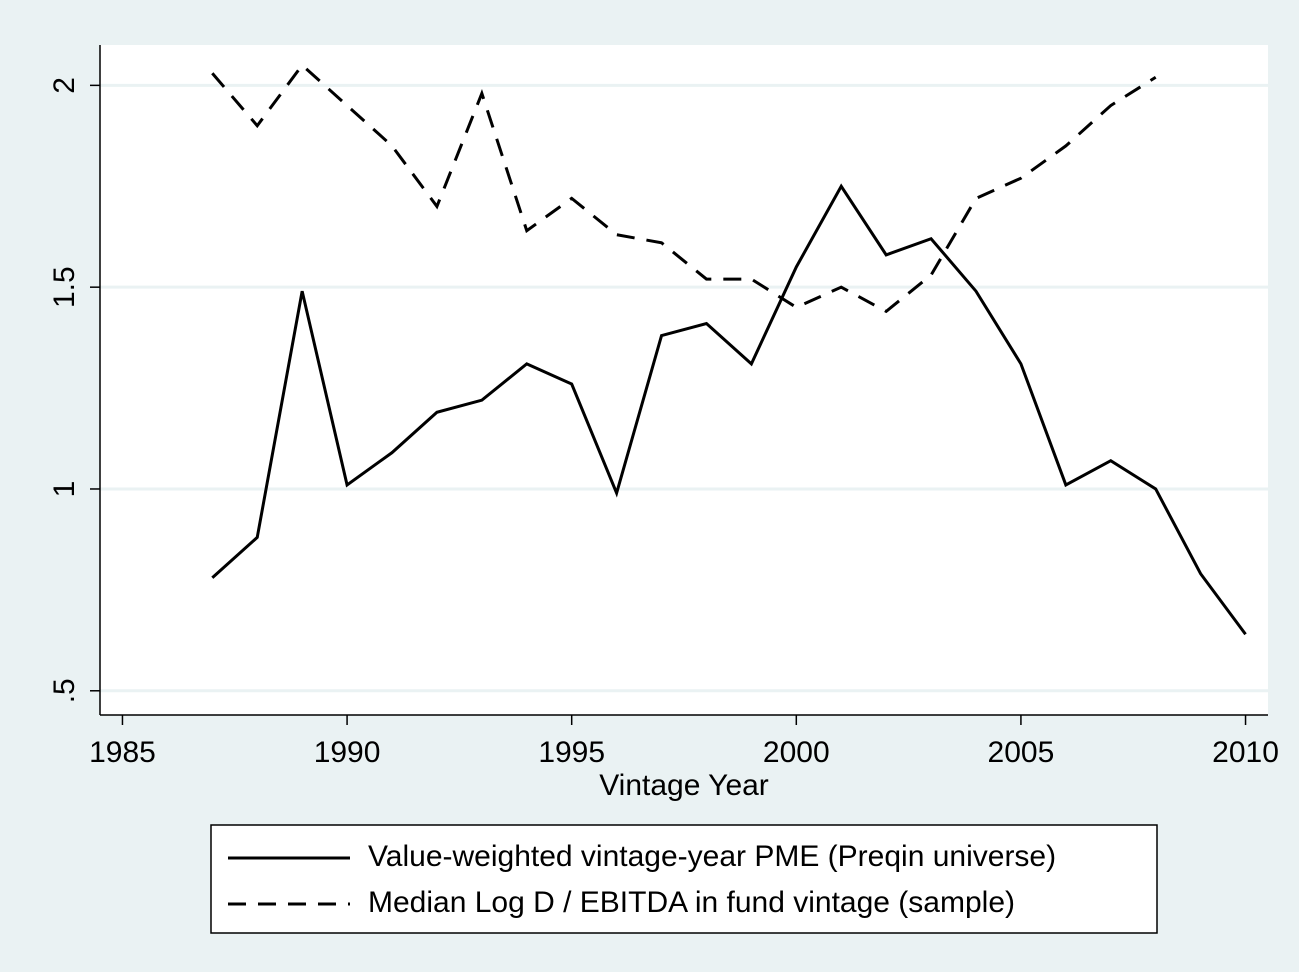 The image size is (1299, 972). What do you see at coordinates (684, 879) in the screenshot?
I see `legend` at bounding box center [684, 879].